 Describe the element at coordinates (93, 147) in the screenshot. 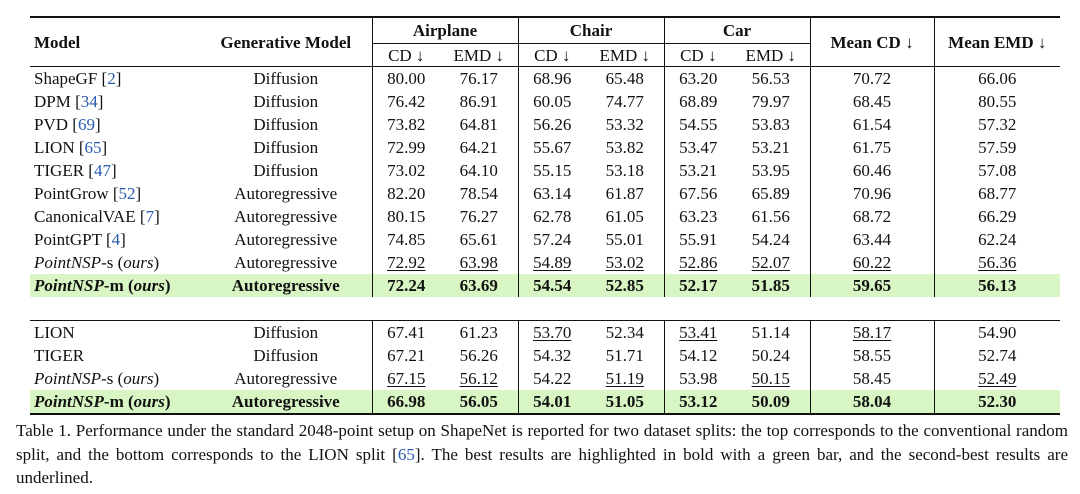

I see `citation-ref: 65` at that location.